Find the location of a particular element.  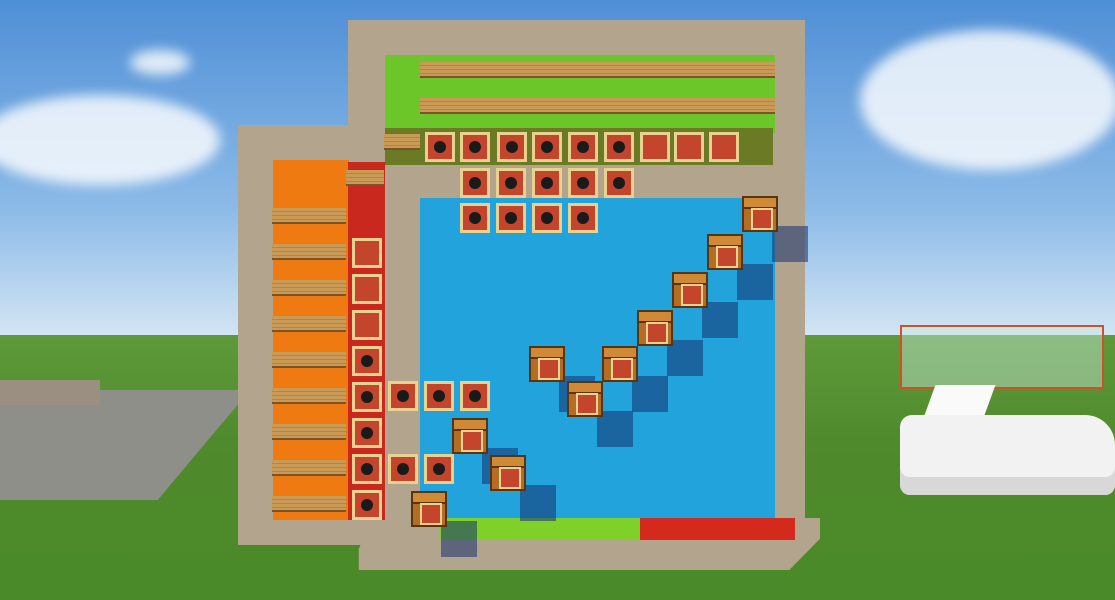

red-floor is located at coordinates (717, 529).